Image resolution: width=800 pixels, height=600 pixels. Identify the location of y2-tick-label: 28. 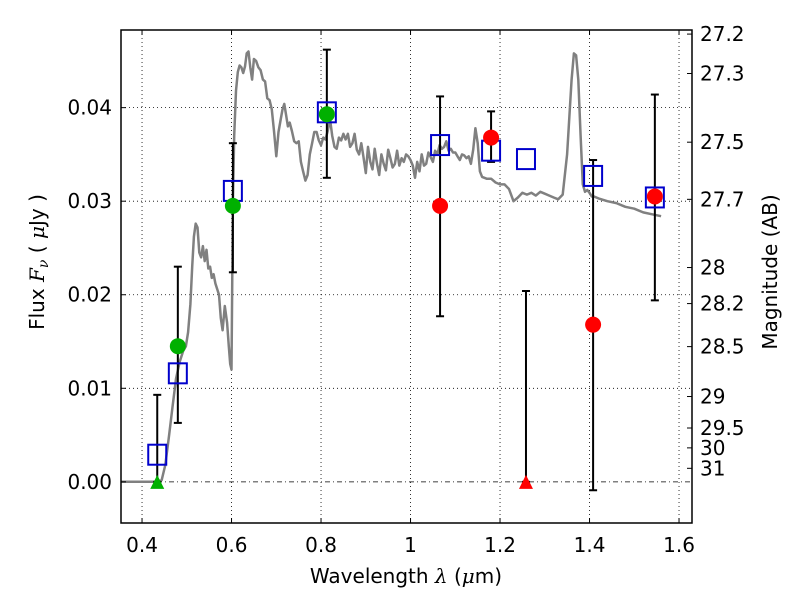
(712, 268).